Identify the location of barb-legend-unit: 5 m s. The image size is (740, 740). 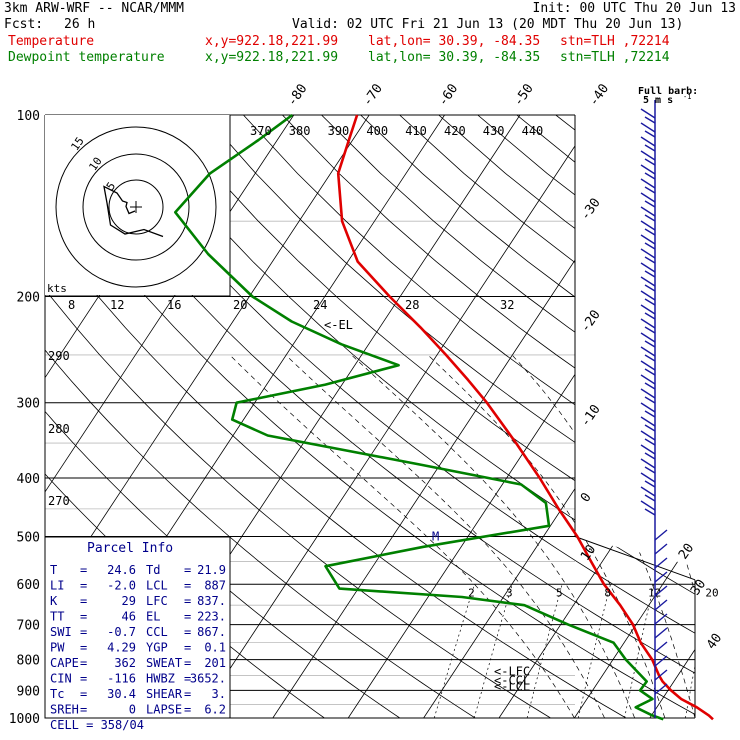
(658, 100).